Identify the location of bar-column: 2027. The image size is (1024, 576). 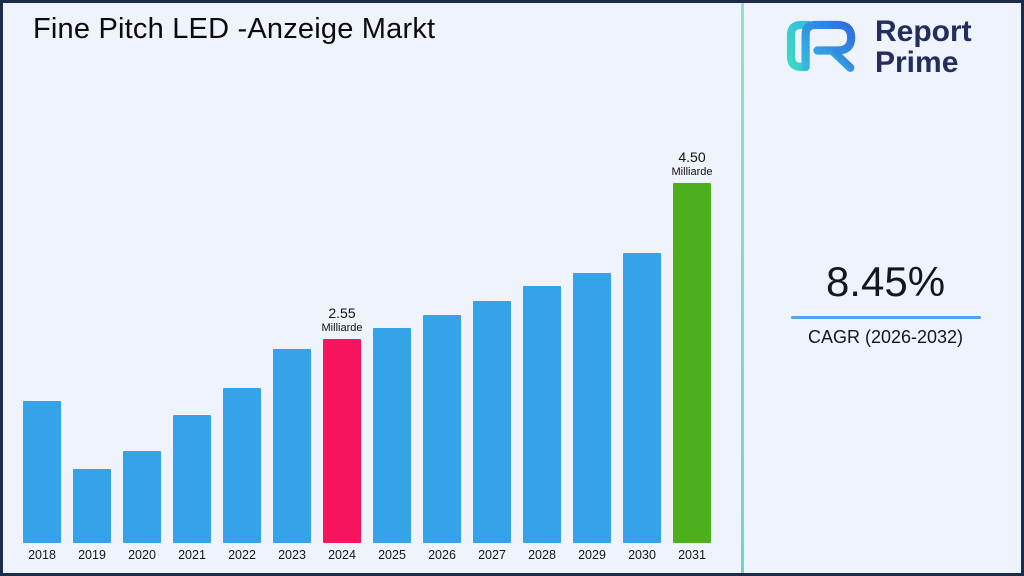
(492, 343).